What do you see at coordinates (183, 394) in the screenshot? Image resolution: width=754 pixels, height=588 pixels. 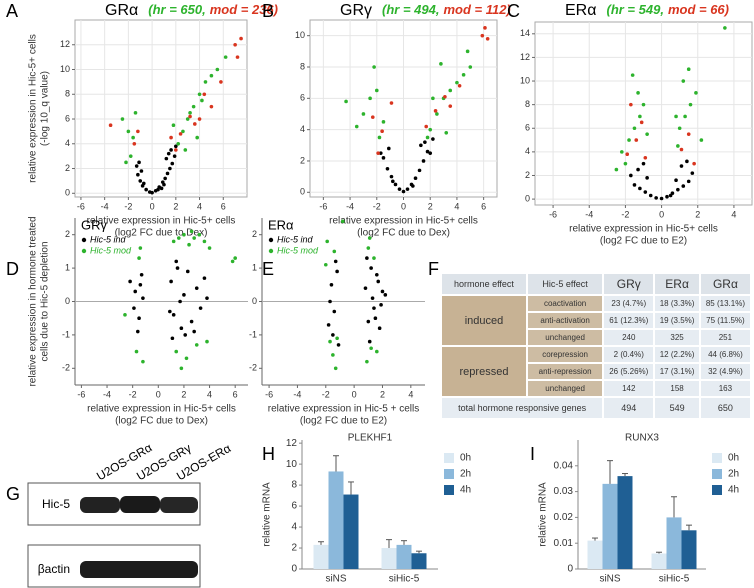 I see `x-tick-label: 2` at bounding box center [183, 394].